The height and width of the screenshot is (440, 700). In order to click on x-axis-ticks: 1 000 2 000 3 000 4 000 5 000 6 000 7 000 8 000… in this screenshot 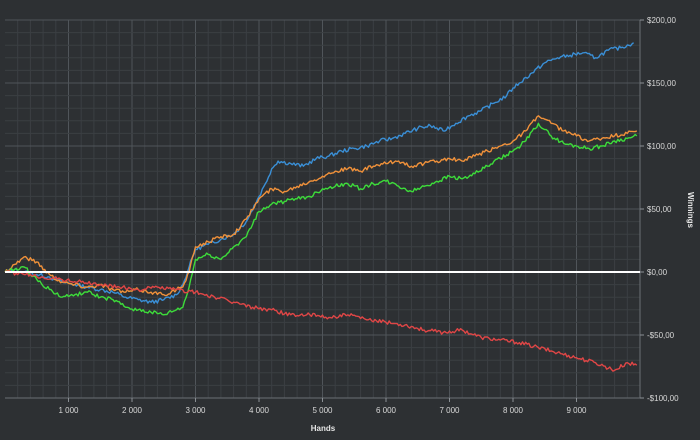, I will do `click(322, 406)`.